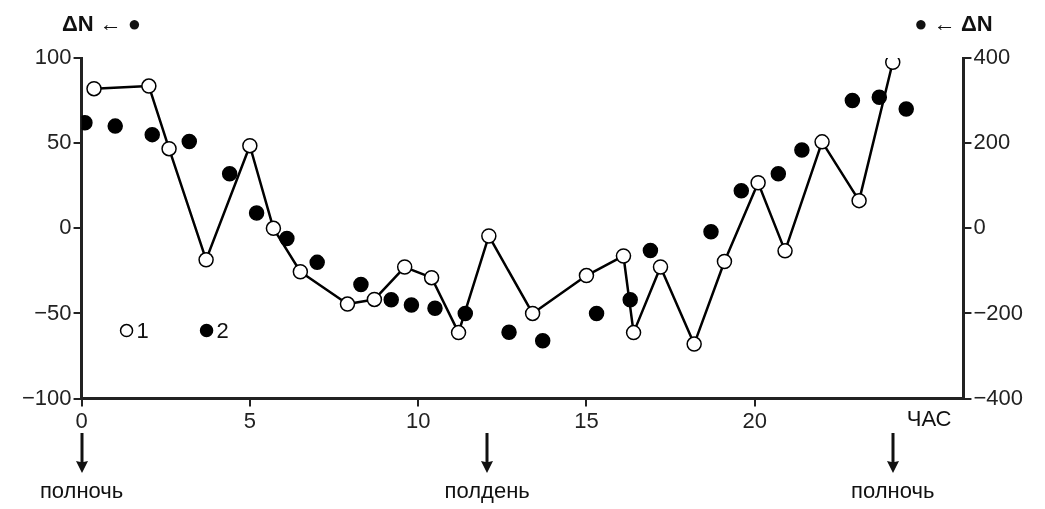 This screenshot has height=509, width=1045. Describe the element at coordinates (953, 24) in the screenshot. I see `y2-axis-title: ● ← ΔN` at that location.